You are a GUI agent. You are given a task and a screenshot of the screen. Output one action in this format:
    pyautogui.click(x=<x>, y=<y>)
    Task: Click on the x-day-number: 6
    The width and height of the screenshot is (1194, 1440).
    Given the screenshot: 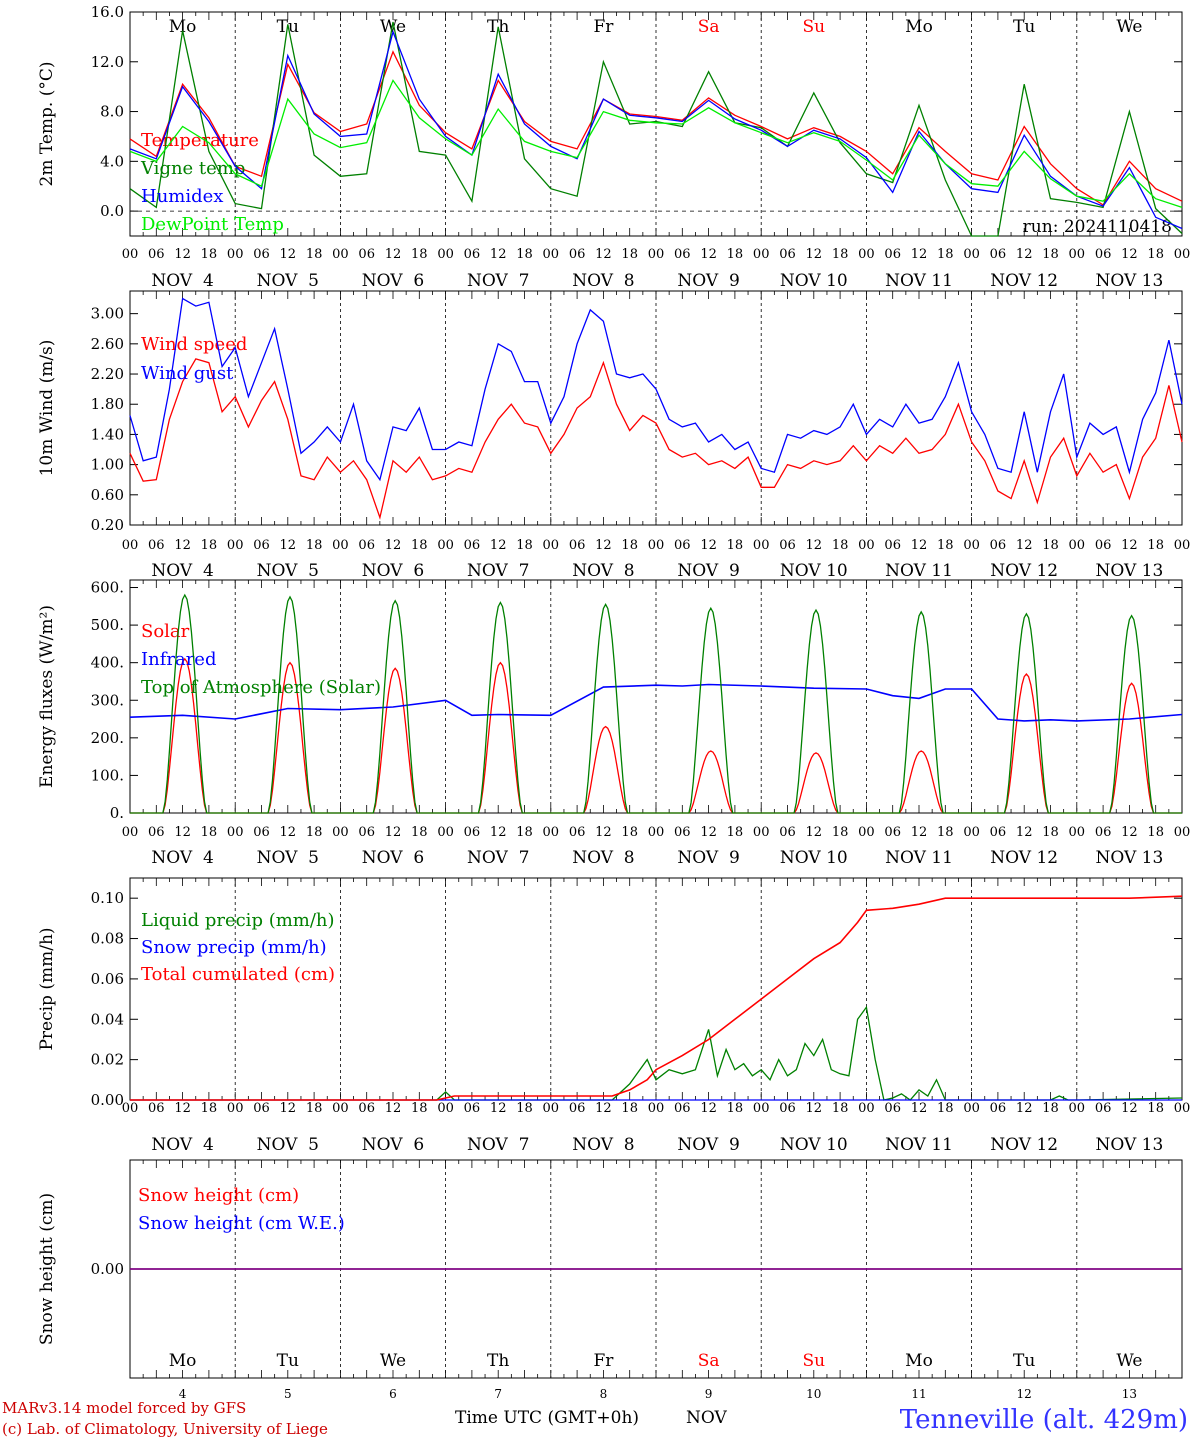 What is the action you would take?
    pyautogui.click(x=393, y=1394)
    